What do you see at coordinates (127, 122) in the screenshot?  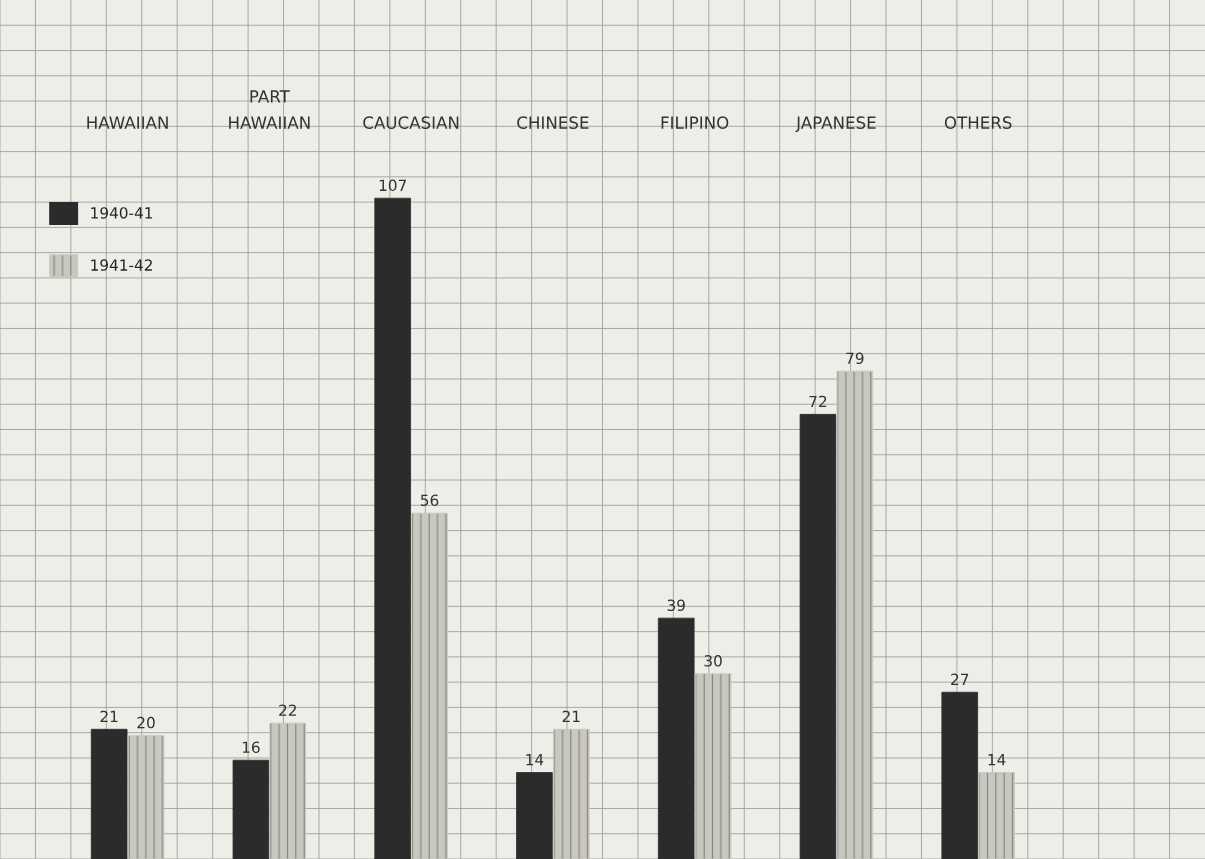 I see `x-tick-label: HAWAIIAN` at bounding box center [127, 122].